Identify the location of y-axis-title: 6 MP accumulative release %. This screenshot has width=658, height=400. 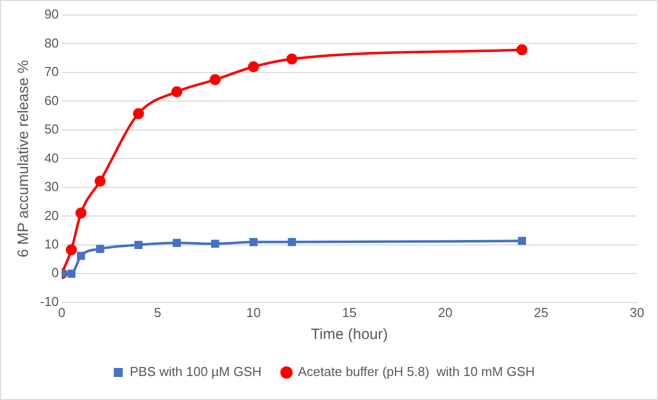
(23, 159).